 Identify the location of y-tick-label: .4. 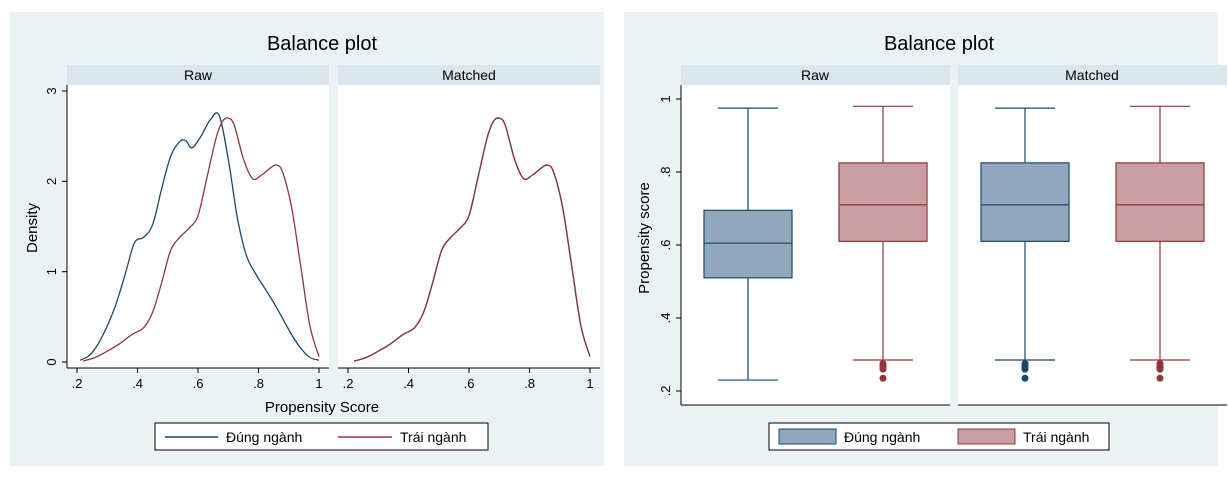
(665, 318).